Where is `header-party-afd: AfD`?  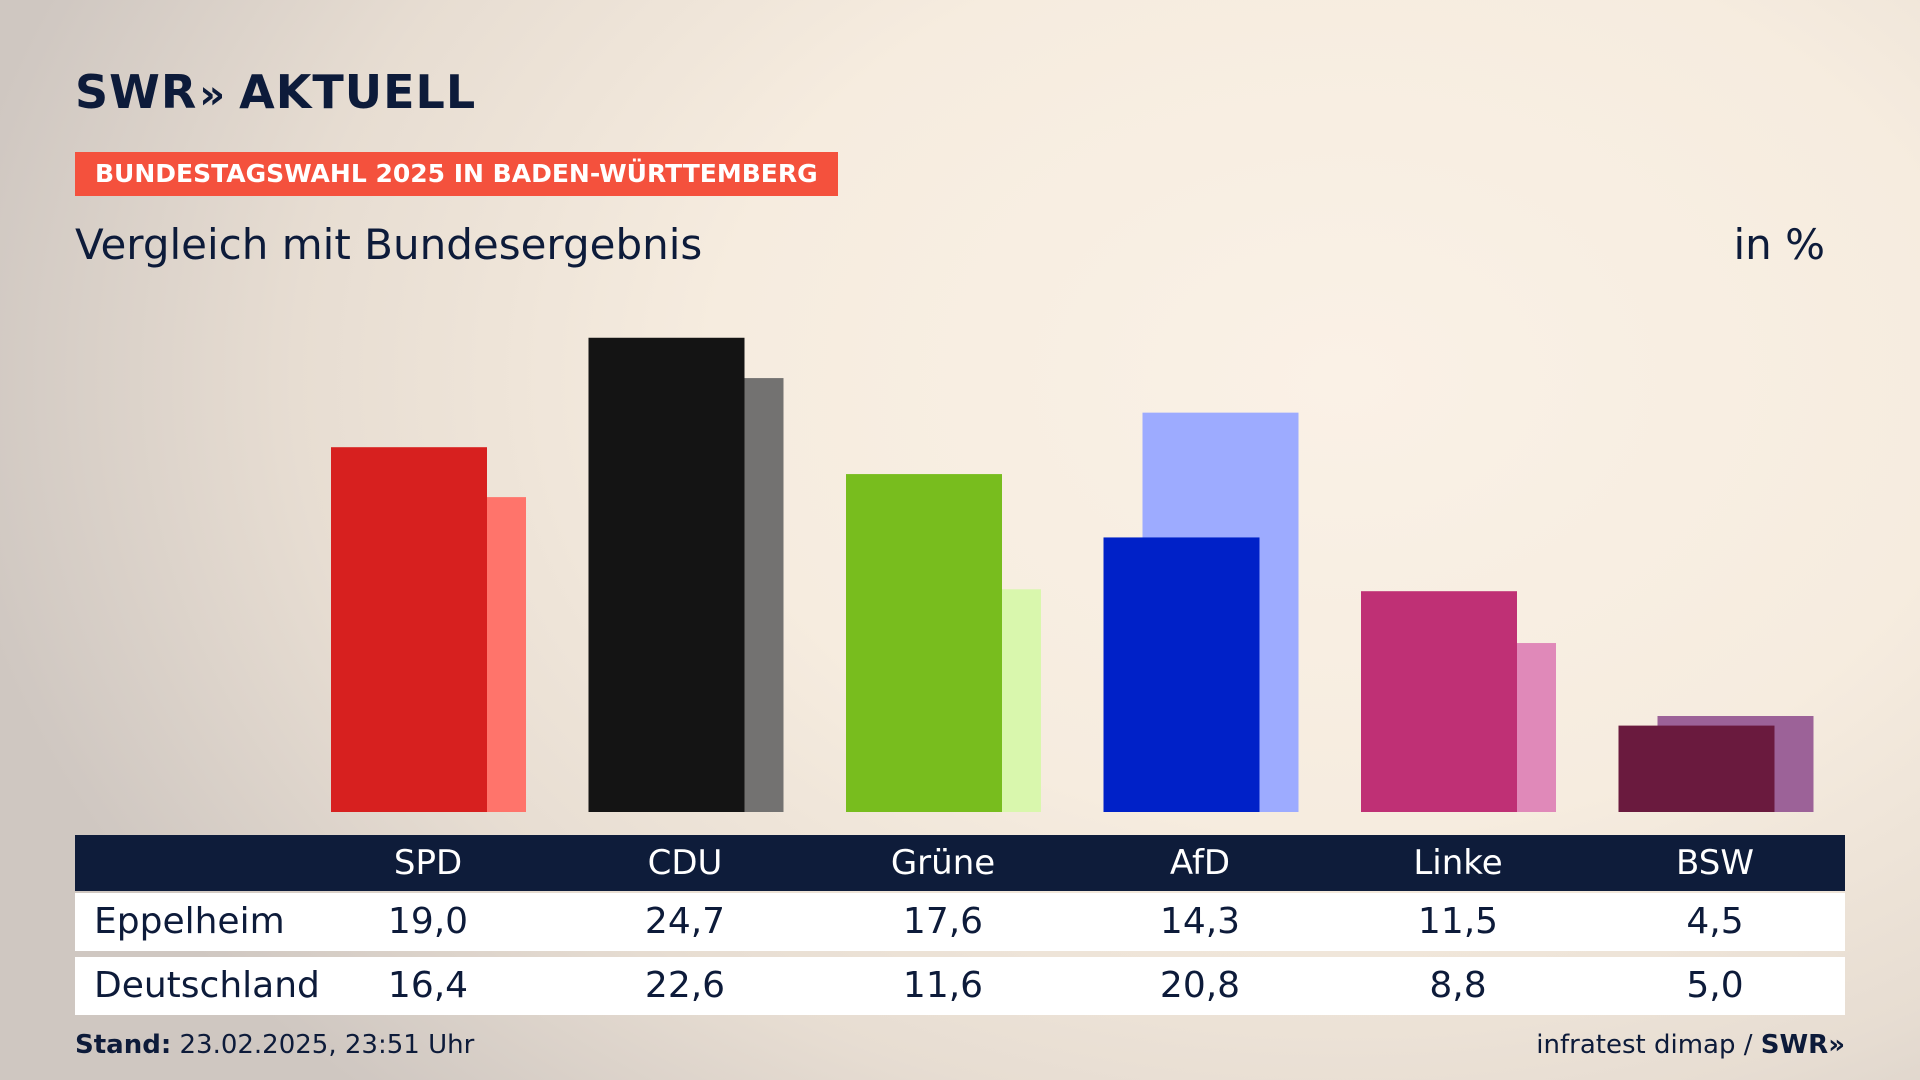
header-party-afd: AfD is located at coordinates (1200, 863).